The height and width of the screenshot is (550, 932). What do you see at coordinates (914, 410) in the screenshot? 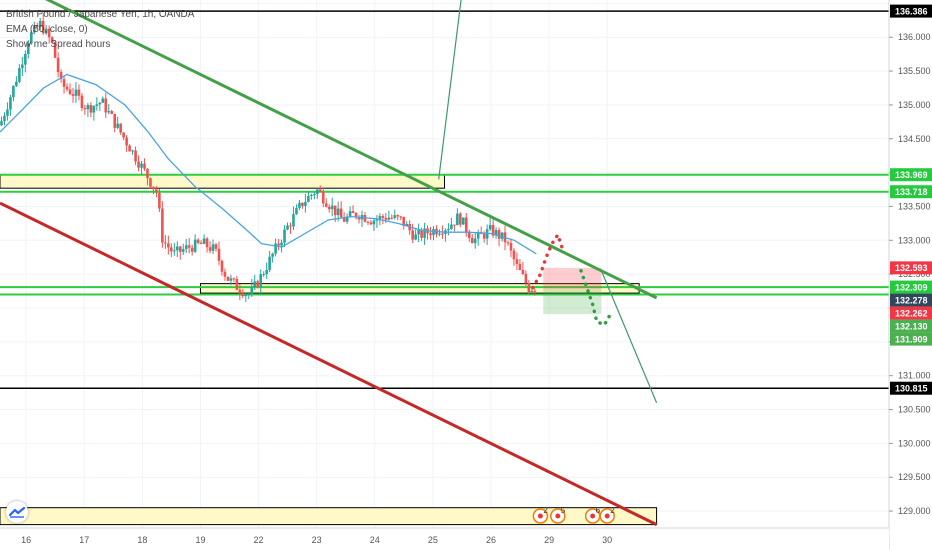
I see `price-tick-label: 130.500` at bounding box center [914, 410].